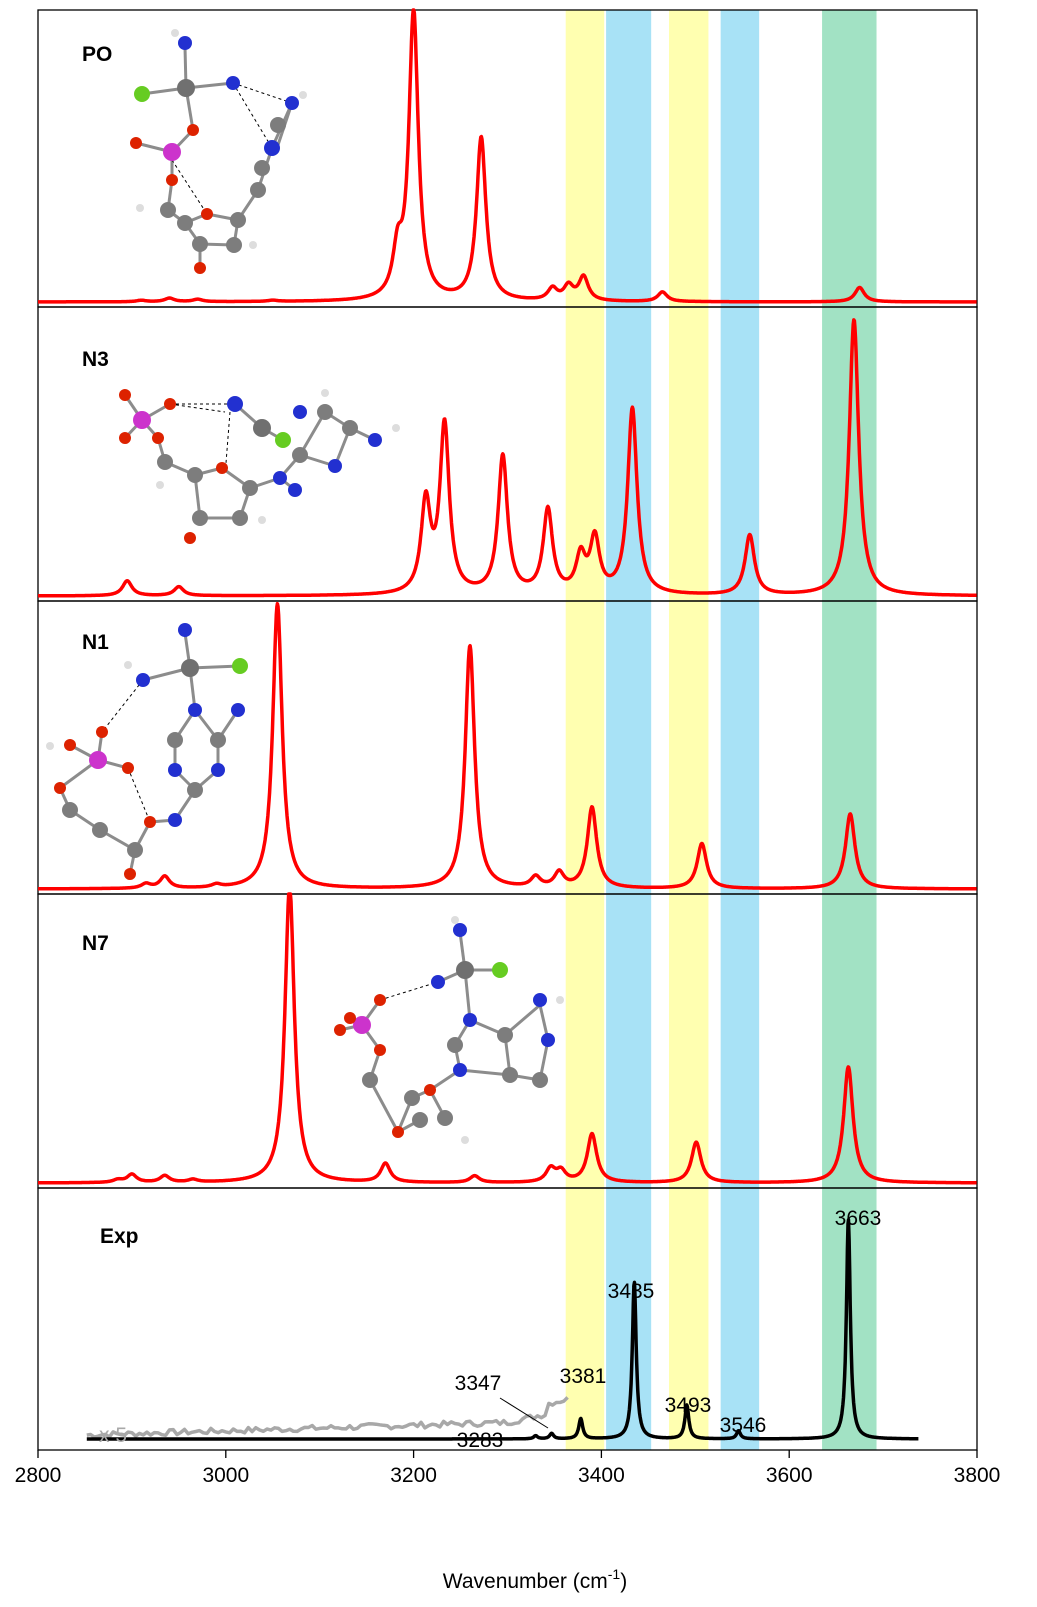 The height and width of the screenshot is (1607, 1037). I want to click on peak-label-3381: 3381, so click(583, 1376).